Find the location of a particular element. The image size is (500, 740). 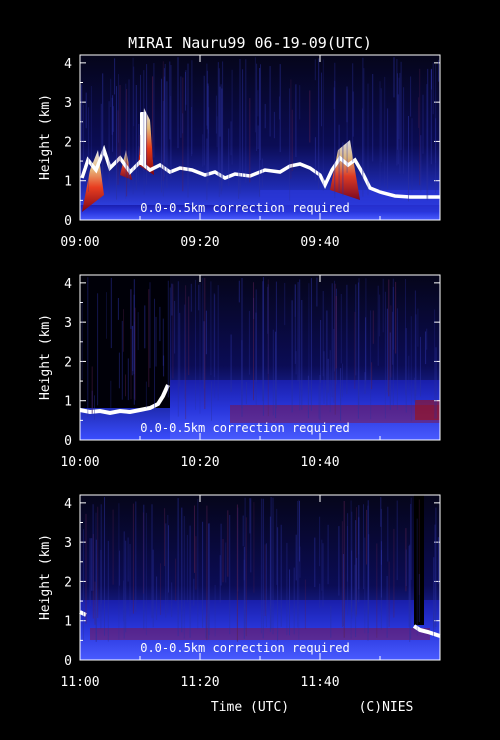

credit-label: (C)NIES is located at coordinates (386, 707).